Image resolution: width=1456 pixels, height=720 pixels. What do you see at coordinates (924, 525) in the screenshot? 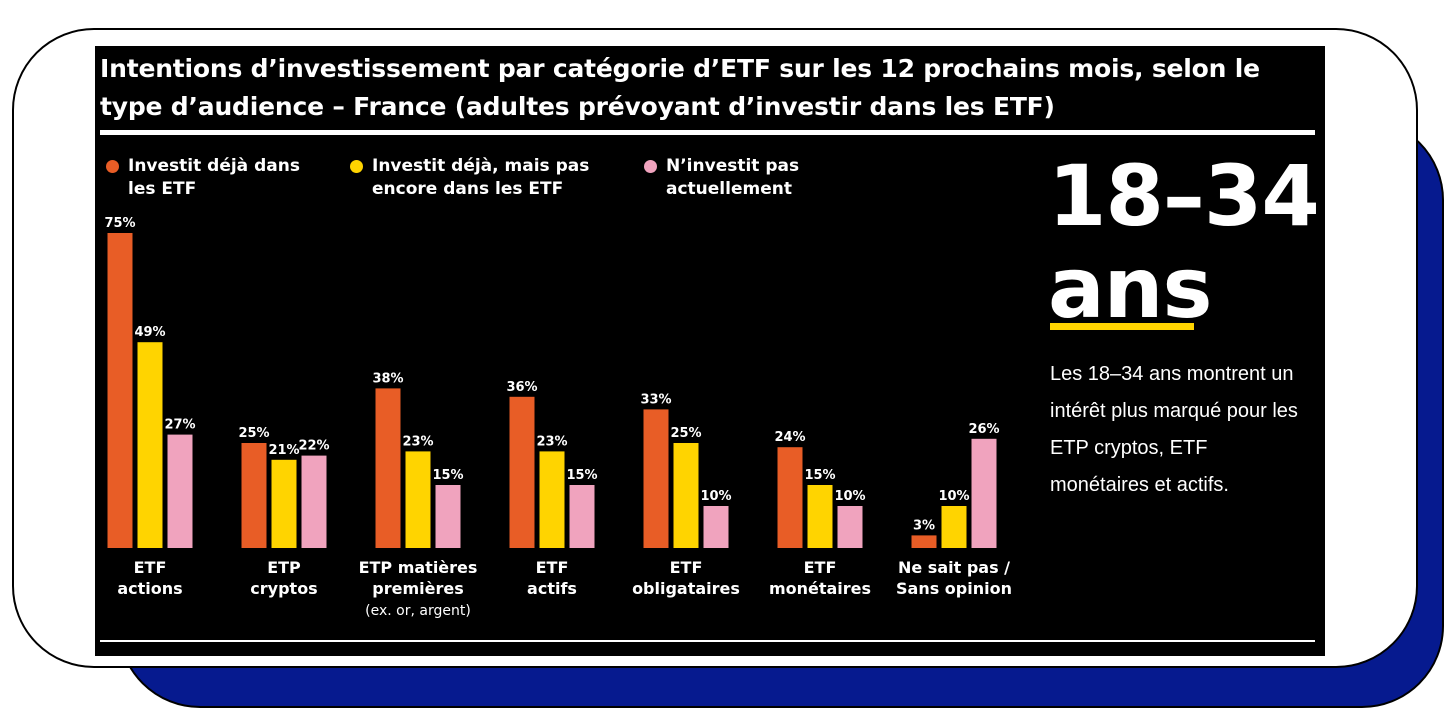
I see `data-label: 3%` at bounding box center [924, 525].